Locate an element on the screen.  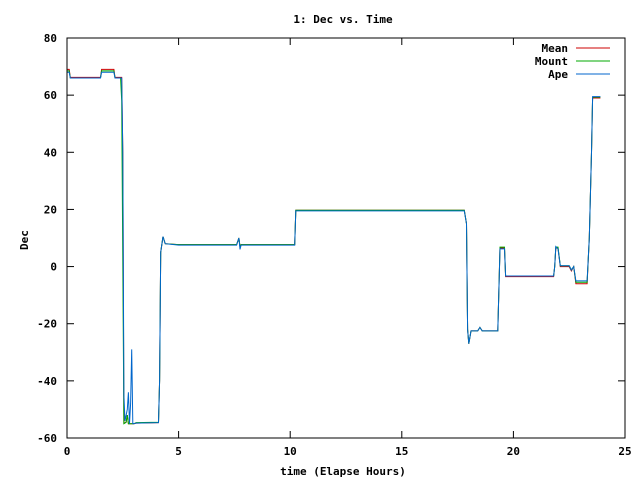
y-tick-label: -20 is located at coordinates (47, 324).